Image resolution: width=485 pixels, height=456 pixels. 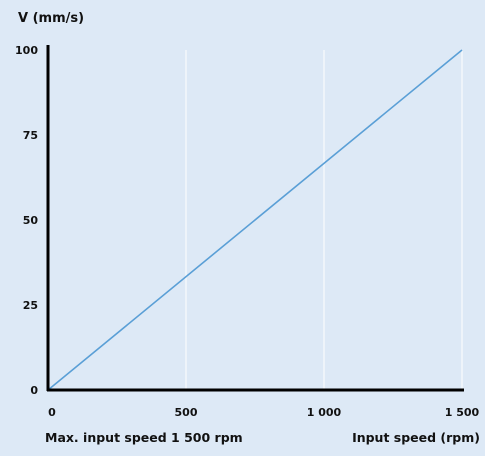 I want to click on x-tick-label-500: 500, so click(x=186, y=412).